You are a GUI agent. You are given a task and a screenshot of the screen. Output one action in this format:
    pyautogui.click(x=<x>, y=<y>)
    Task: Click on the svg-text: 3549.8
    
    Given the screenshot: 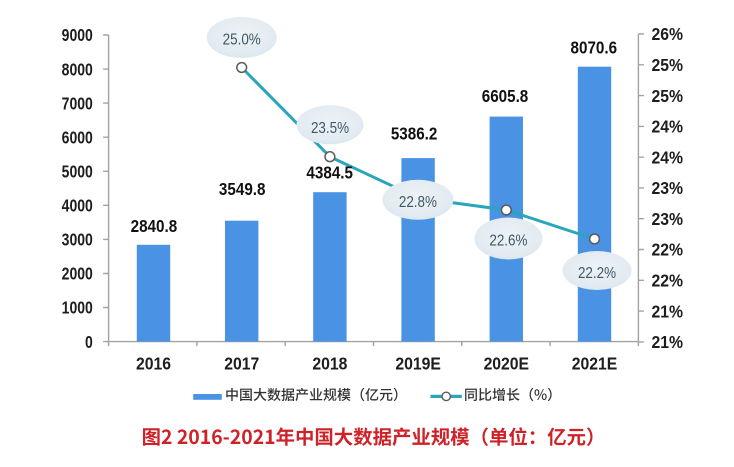 What is the action you would take?
    pyautogui.click(x=242, y=189)
    